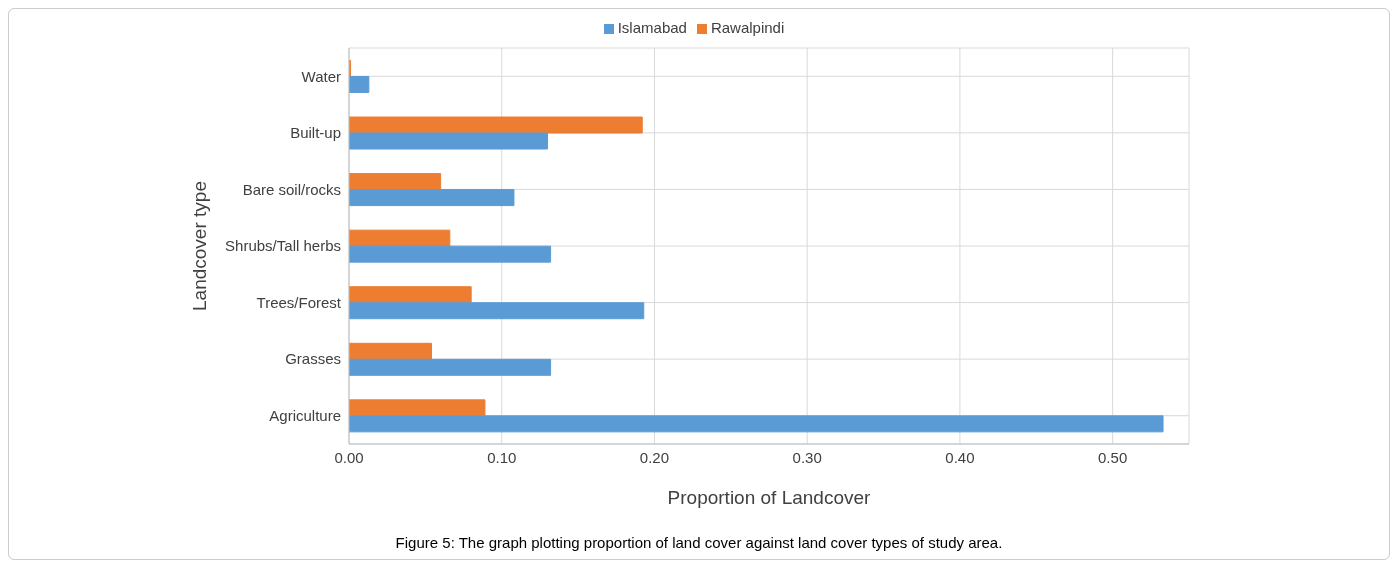 This screenshot has height=585, width=1398. What do you see at coordinates (283, 246) in the screenshot?
I see `y-tick-label: Shrubs/Tall herbs` at bounding box center [283, 246].